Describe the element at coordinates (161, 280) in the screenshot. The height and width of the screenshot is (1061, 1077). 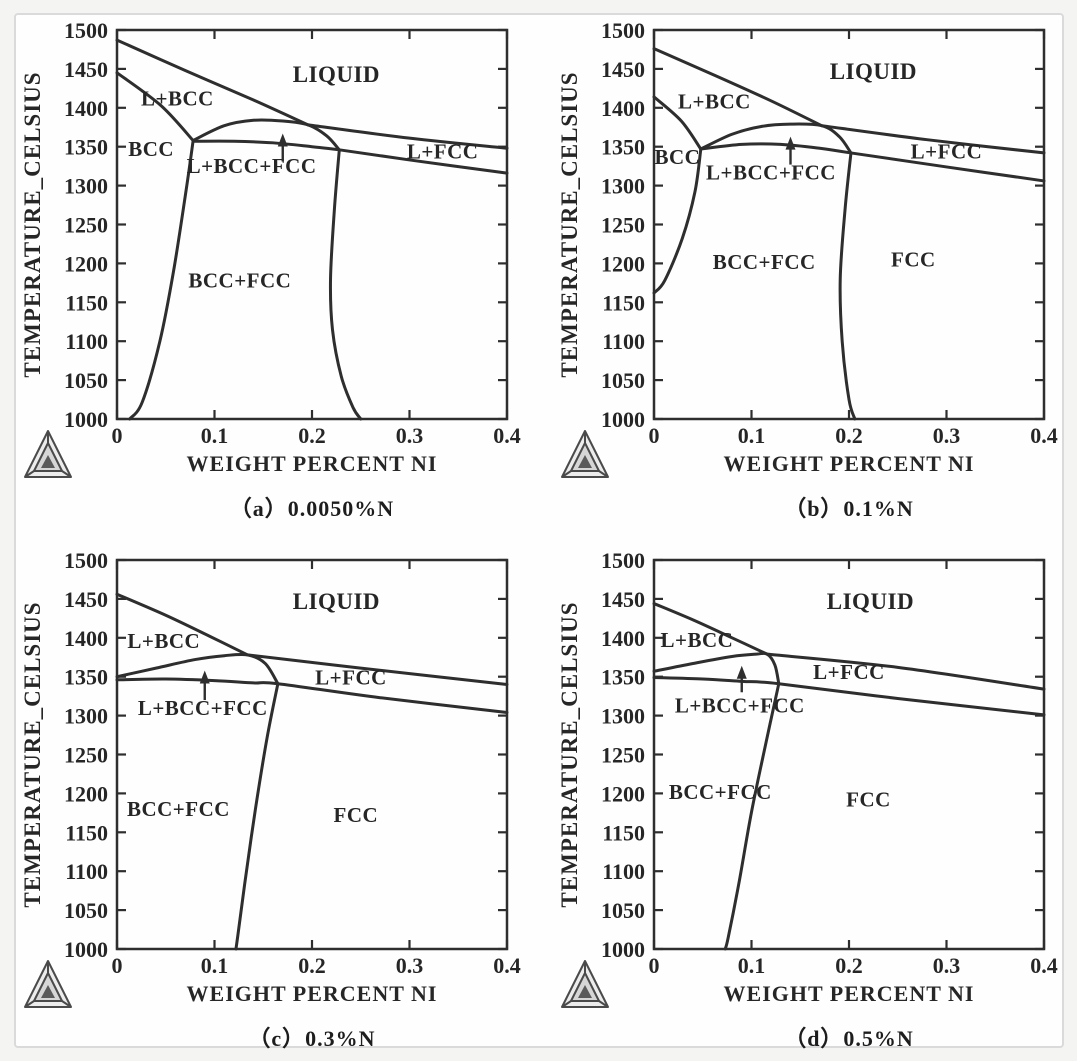
I see `curve-bcc-left-boundary` at that location.